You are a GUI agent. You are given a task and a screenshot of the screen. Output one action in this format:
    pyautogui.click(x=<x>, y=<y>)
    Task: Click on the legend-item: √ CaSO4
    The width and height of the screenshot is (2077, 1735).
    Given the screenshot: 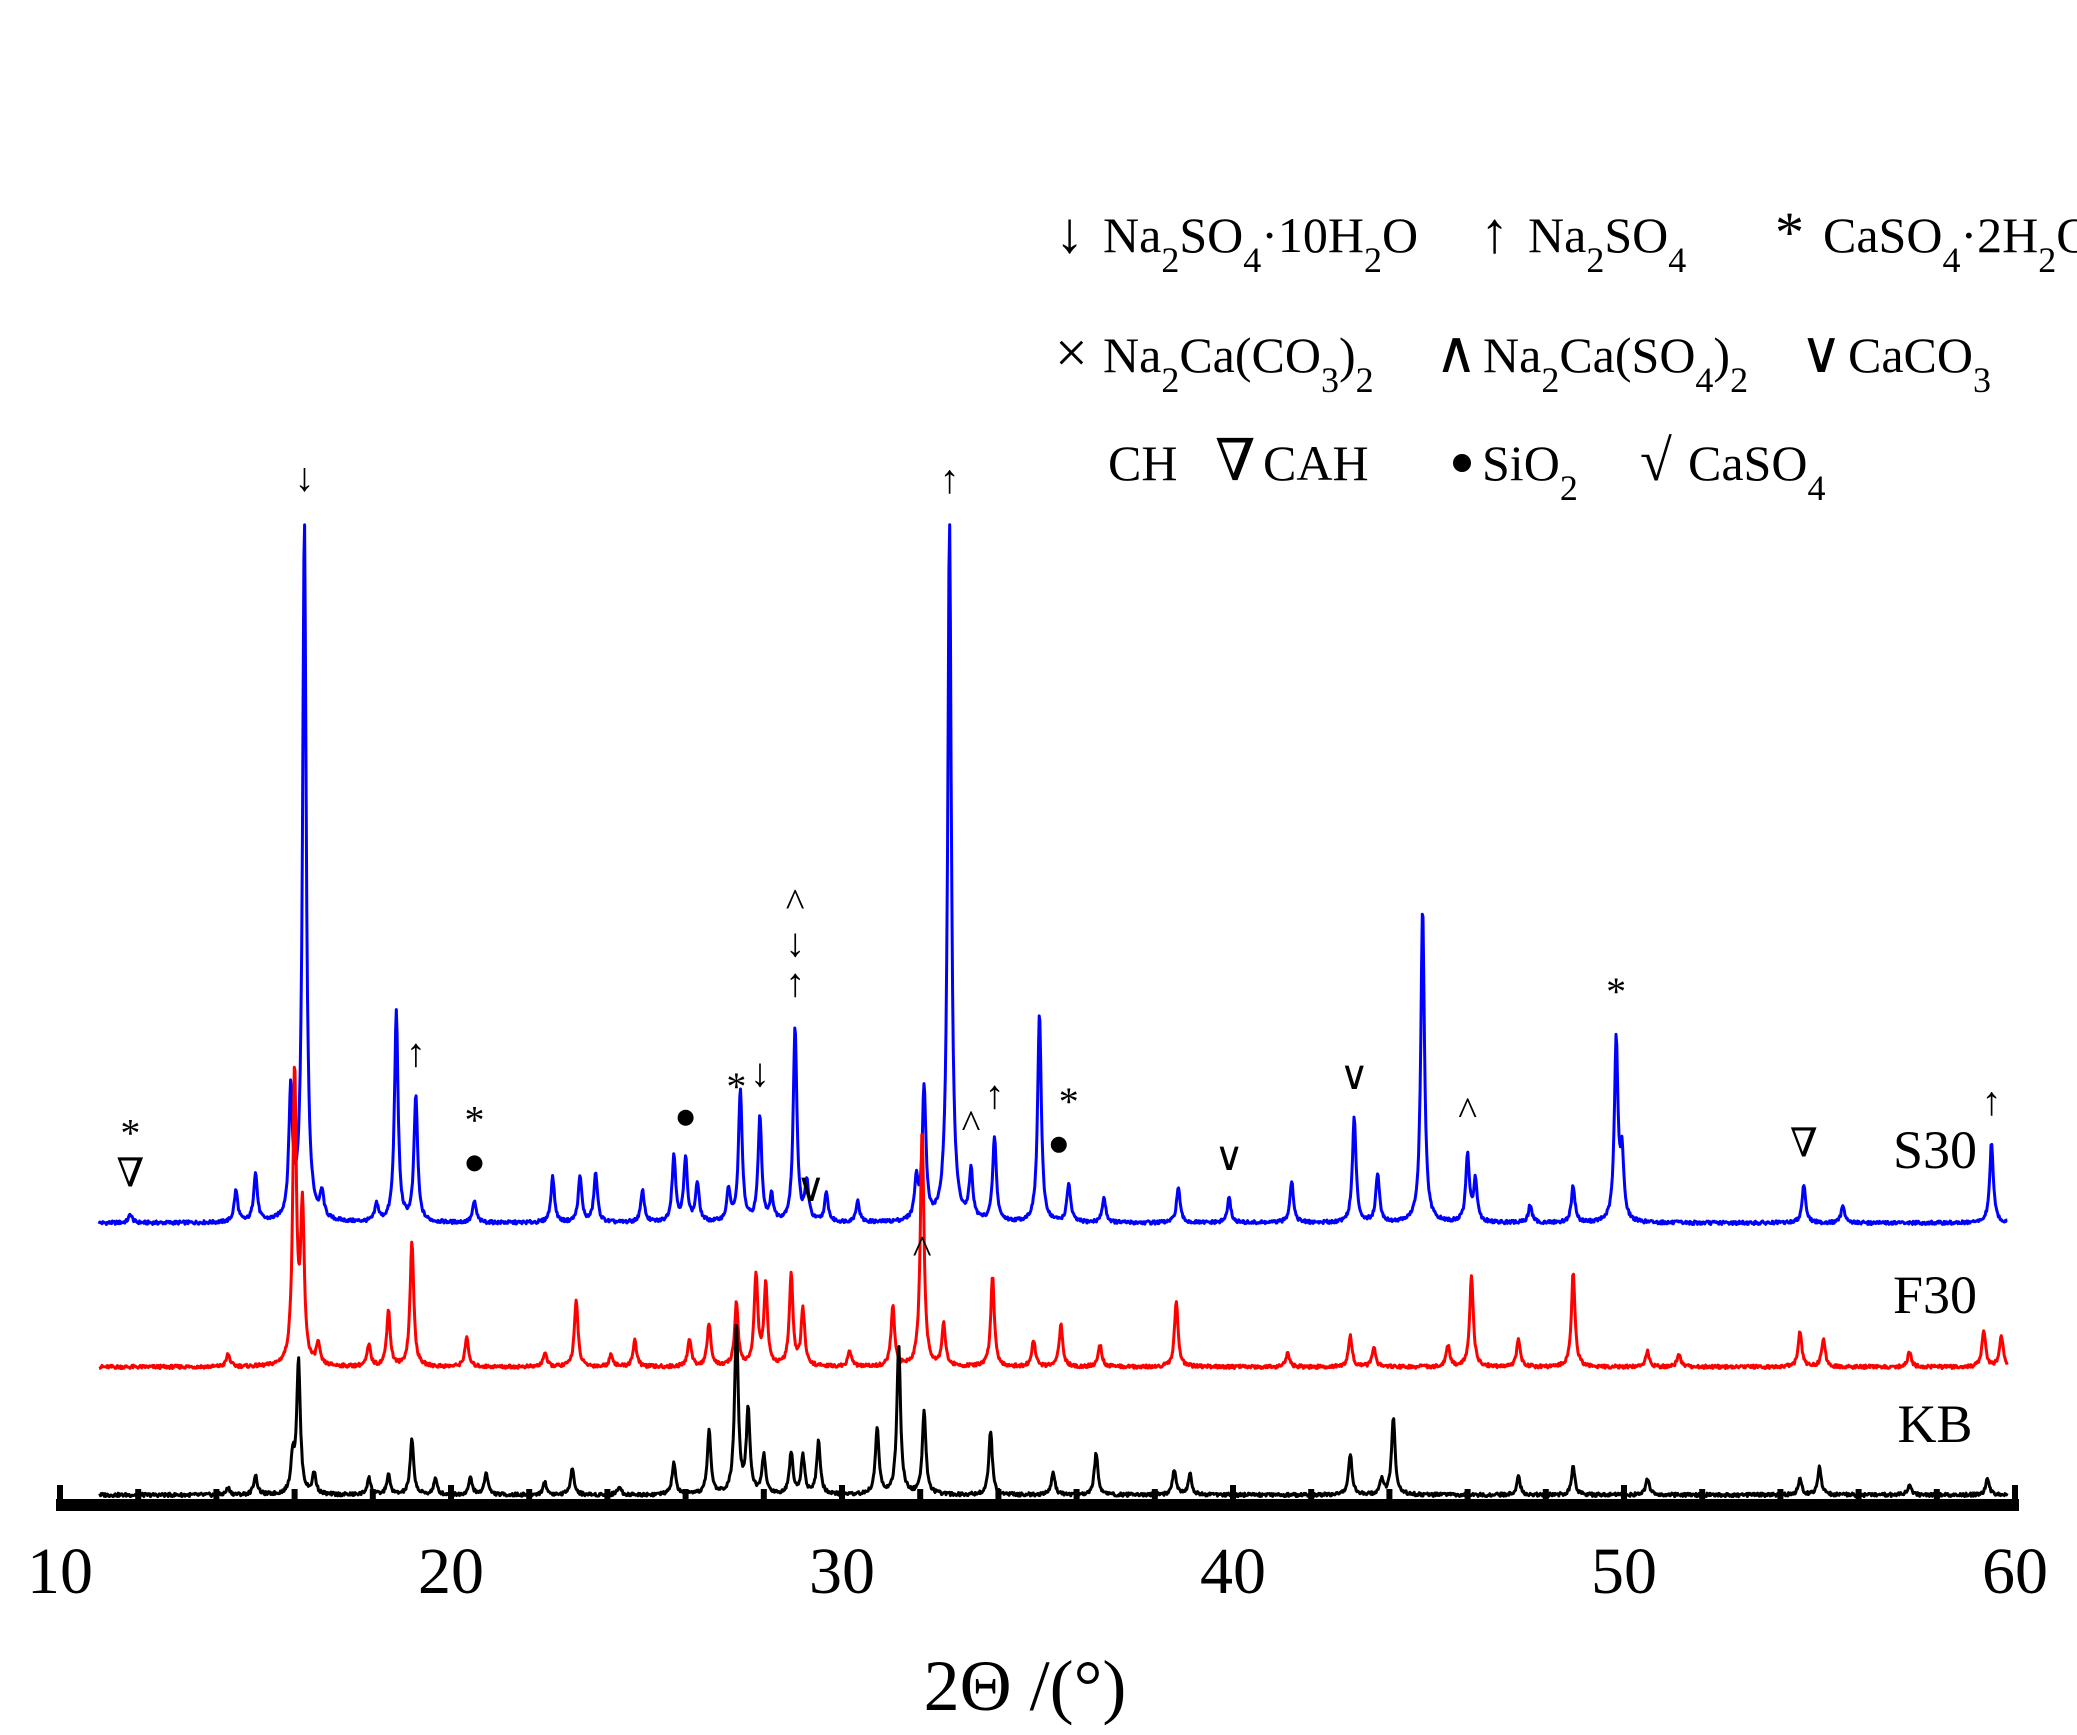 What is the action you would take?
    pyautogui.click(x=1732, y=468)
    